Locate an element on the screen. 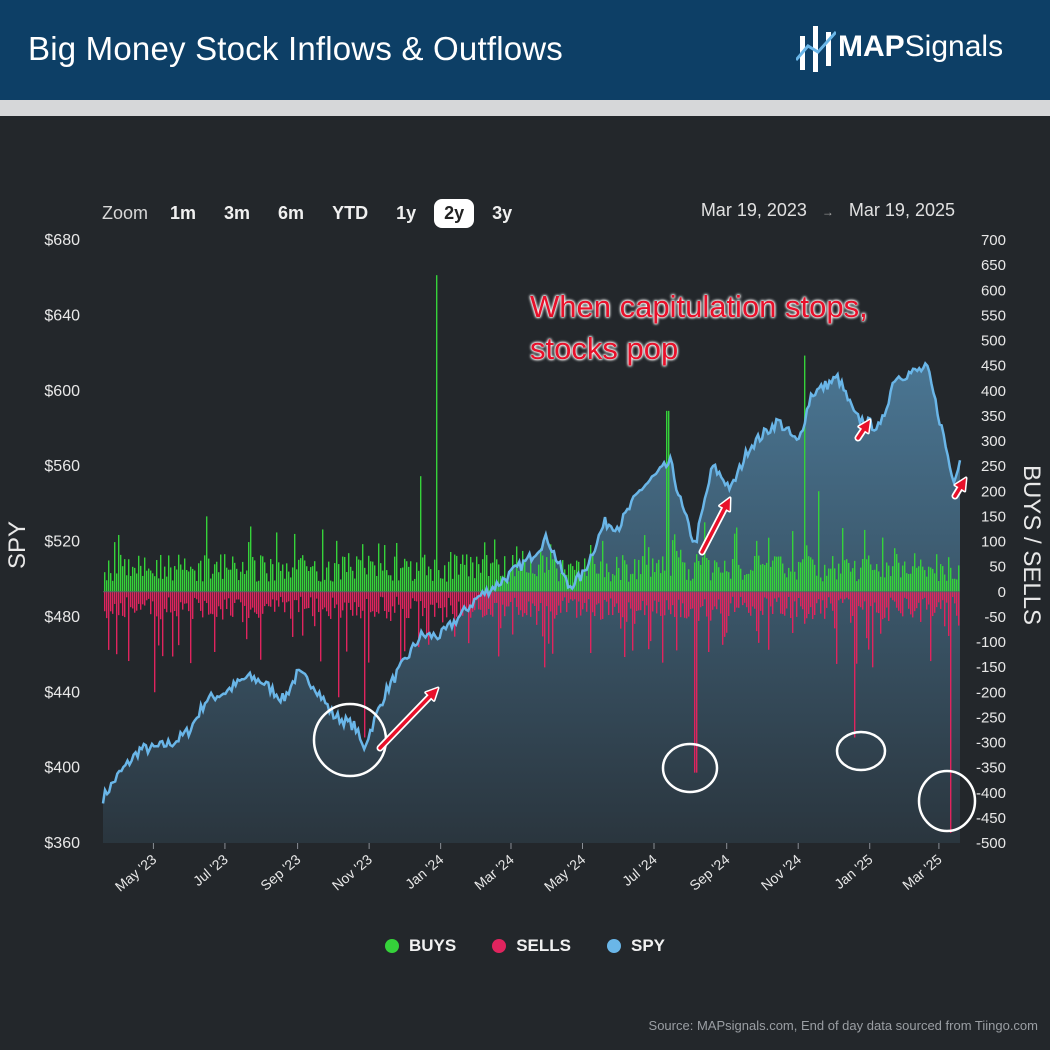 The width and height of the screenshot is (1050, 1050). zoom-ytd-button: YTD is located at coordinates (350, 212).